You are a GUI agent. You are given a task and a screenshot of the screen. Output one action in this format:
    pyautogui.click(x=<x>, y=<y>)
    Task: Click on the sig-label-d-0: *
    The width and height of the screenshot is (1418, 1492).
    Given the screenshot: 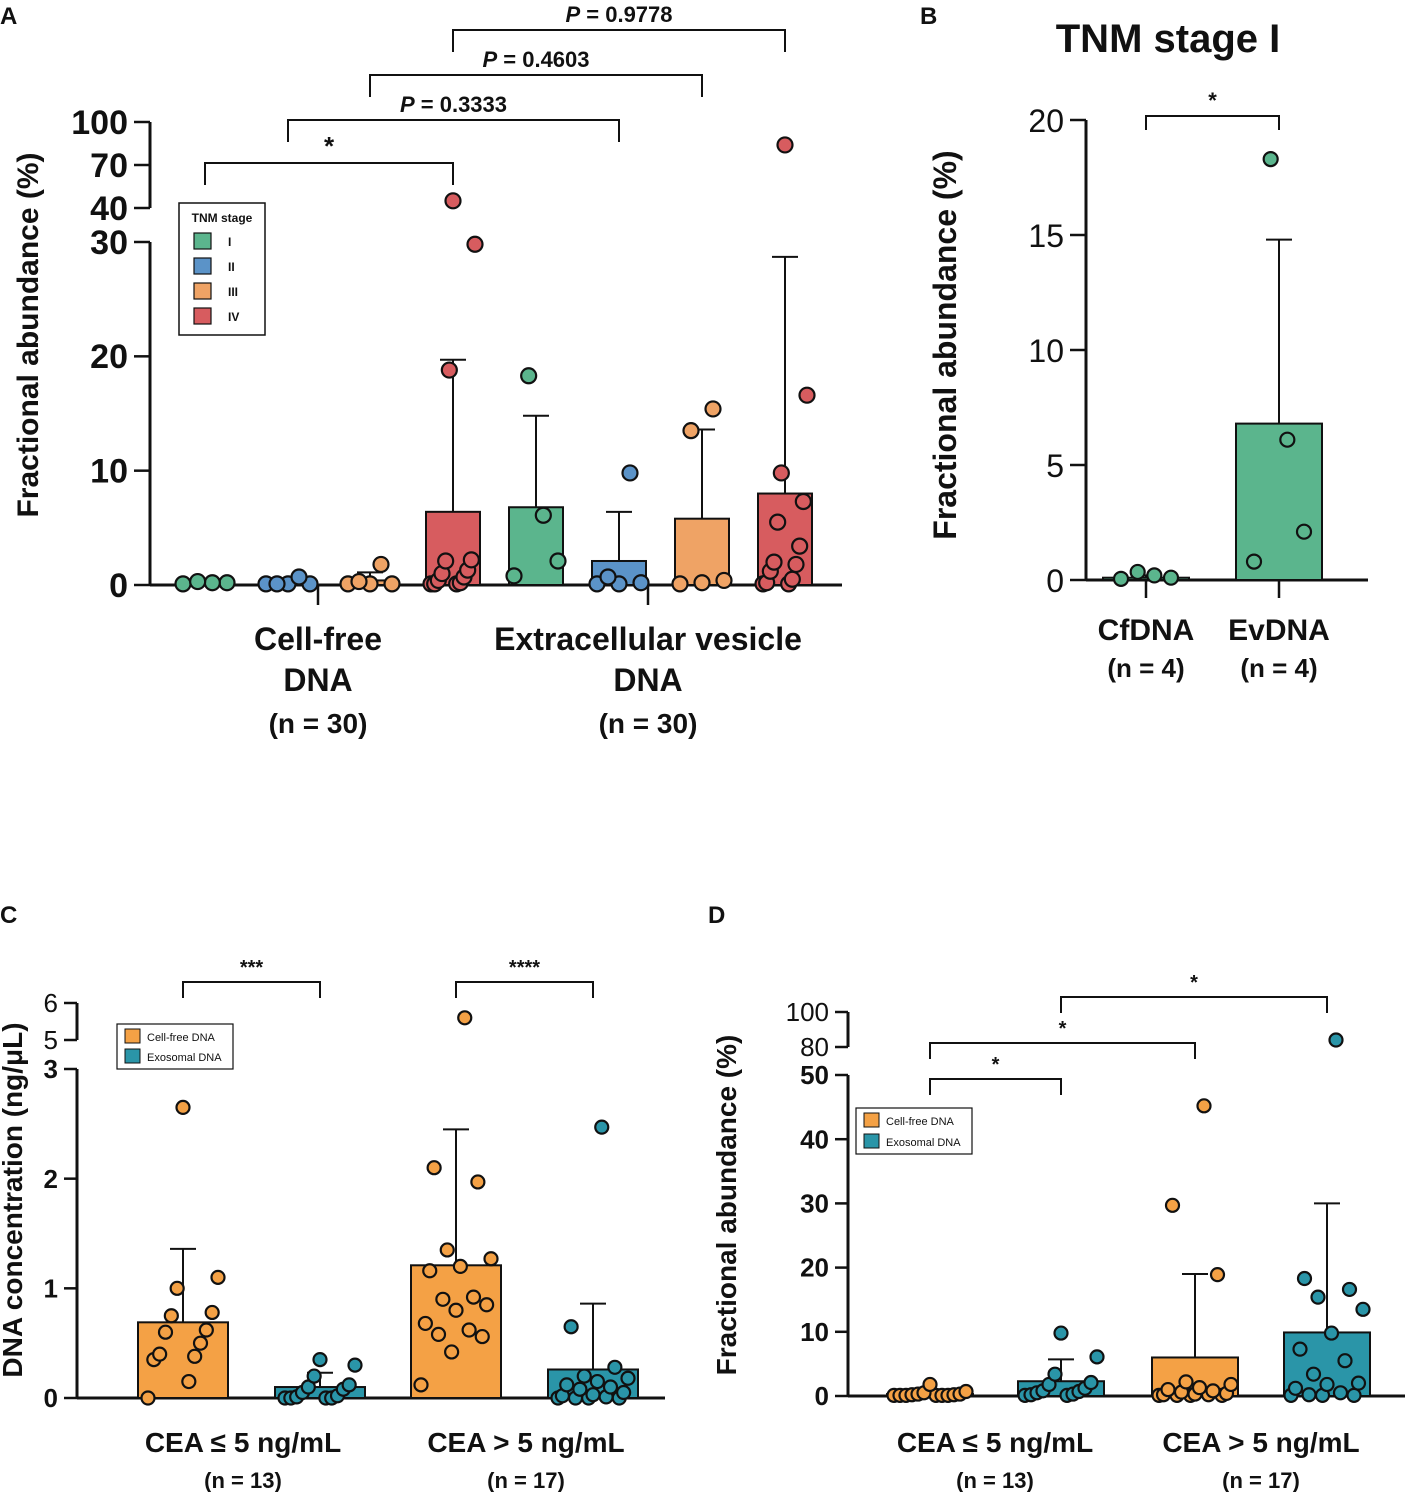 What is the action you would take?
    pyautogui.click(x=996, y=1065)
    